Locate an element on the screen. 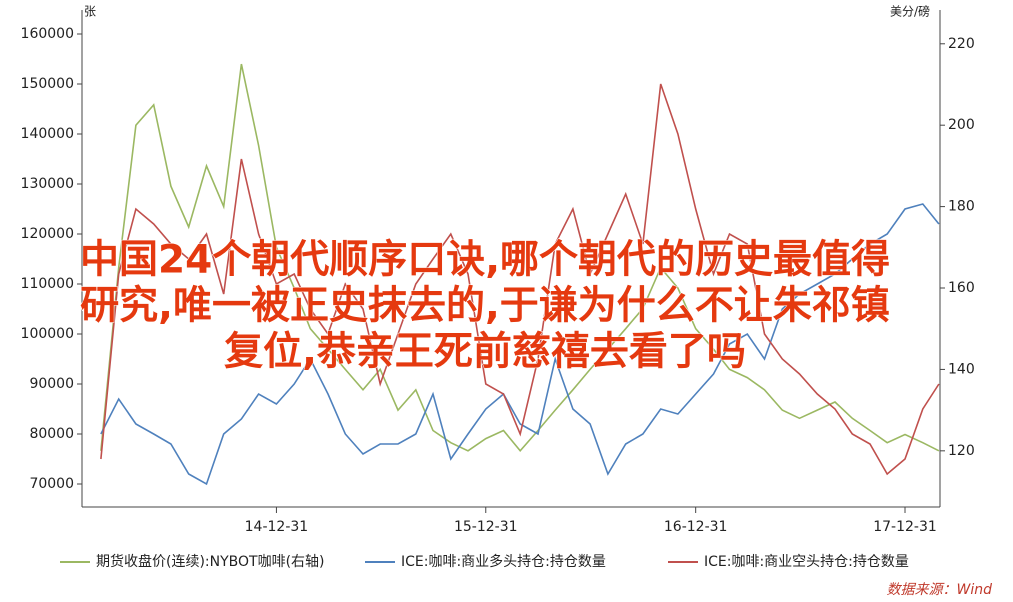 The height and width of the screenshot is (602, 1013). y-tick-label: 100000 is located at coordinates (47, 334).